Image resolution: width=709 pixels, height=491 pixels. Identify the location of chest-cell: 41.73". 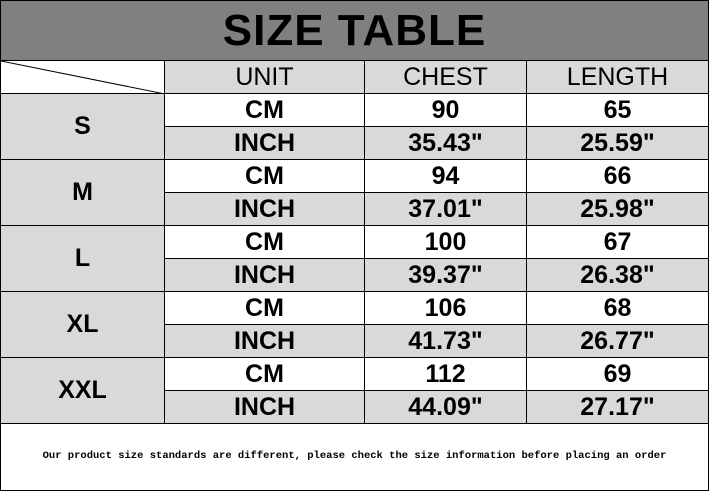
(446, 341).